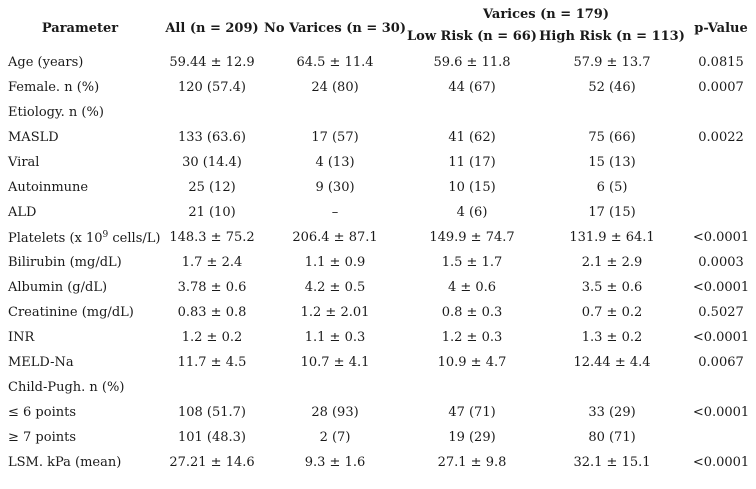 The width and height of the screenshot is (756, 489). Describe the element at coordinates (612, 337) in the screenshot. I see `cell-high-risk: 1.3 ± 0.2` at that location.